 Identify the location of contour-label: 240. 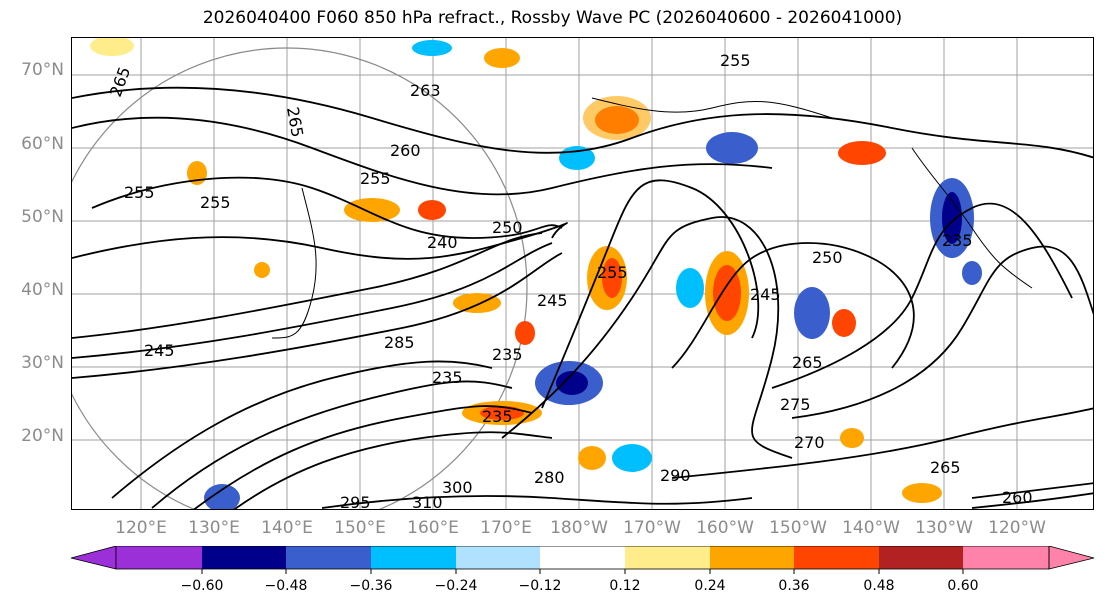
(442, 242).